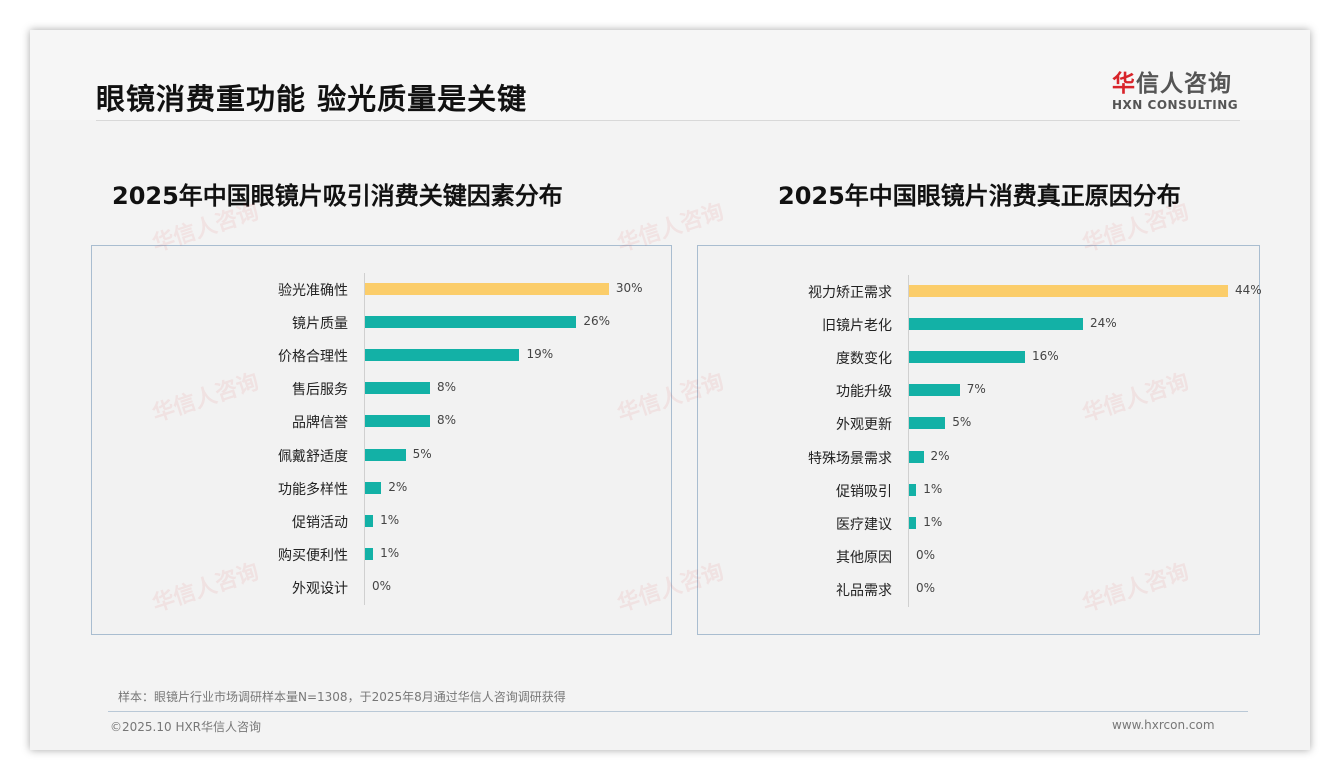 This screenshot has width=1340, height=780. Describe the element at coordinates (670, 75) in the screenshot. I see `header` at that location.